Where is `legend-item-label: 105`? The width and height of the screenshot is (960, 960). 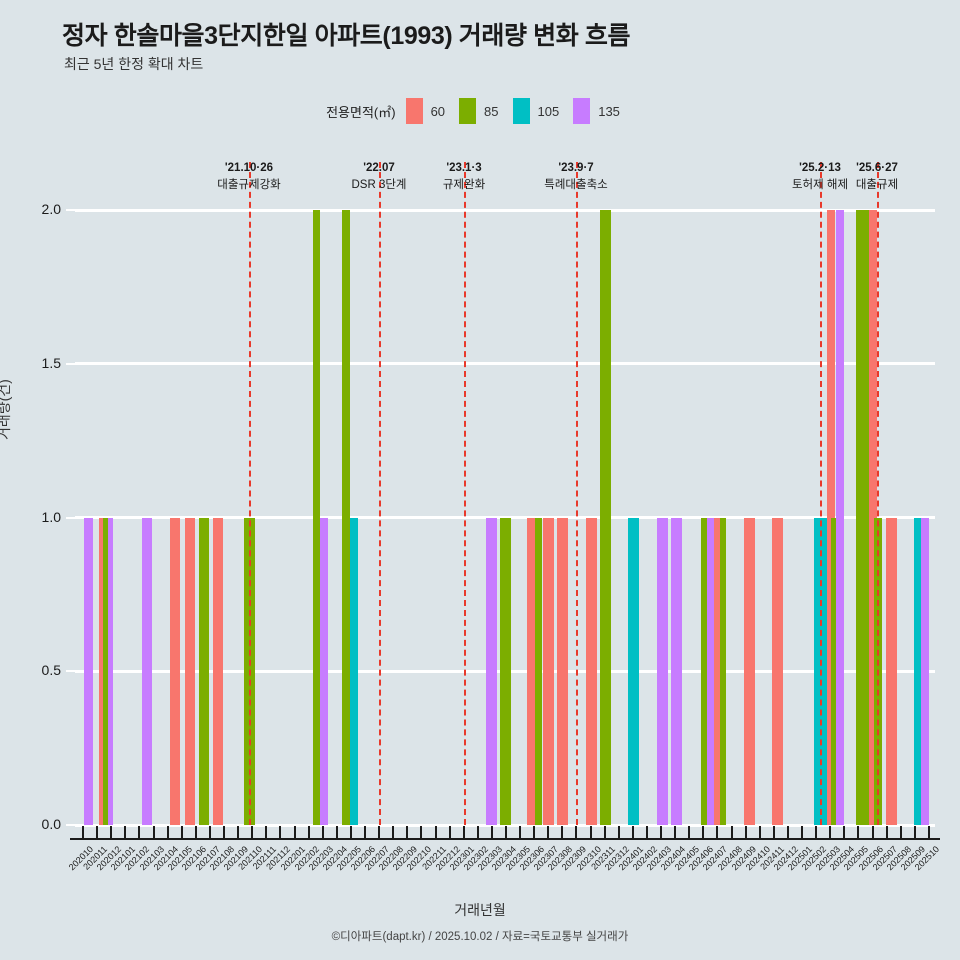
legend-item-label: 105 is located at coordinates (548, 111).